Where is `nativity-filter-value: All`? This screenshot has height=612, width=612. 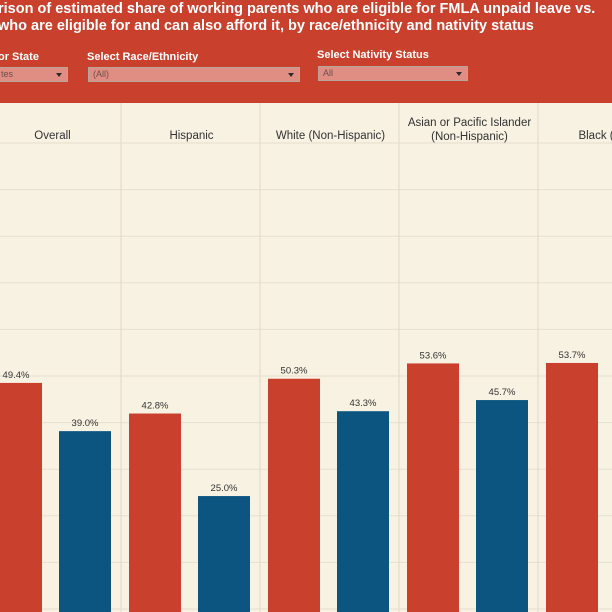
nativity-filter-value: All is located at coordinates (328, 73).